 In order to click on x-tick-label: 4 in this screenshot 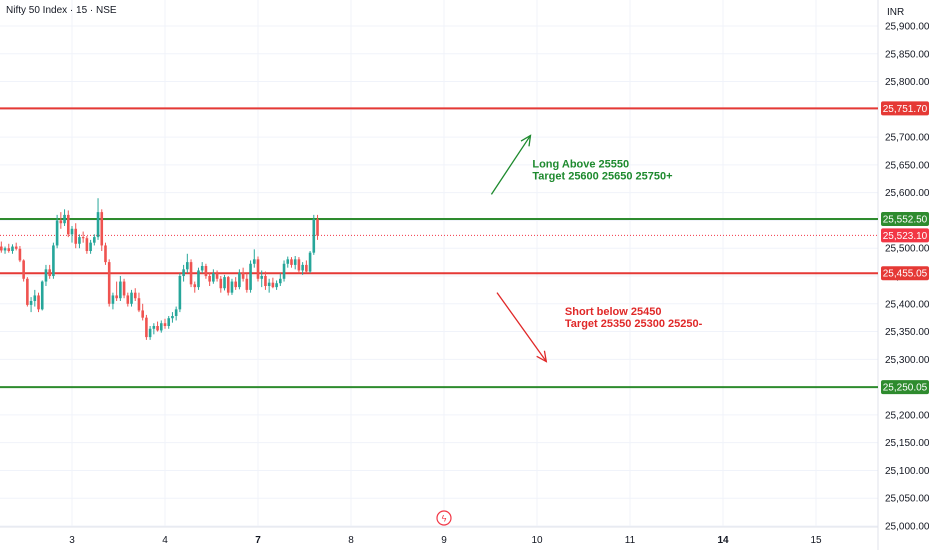, I will do `click(165, 540)`.